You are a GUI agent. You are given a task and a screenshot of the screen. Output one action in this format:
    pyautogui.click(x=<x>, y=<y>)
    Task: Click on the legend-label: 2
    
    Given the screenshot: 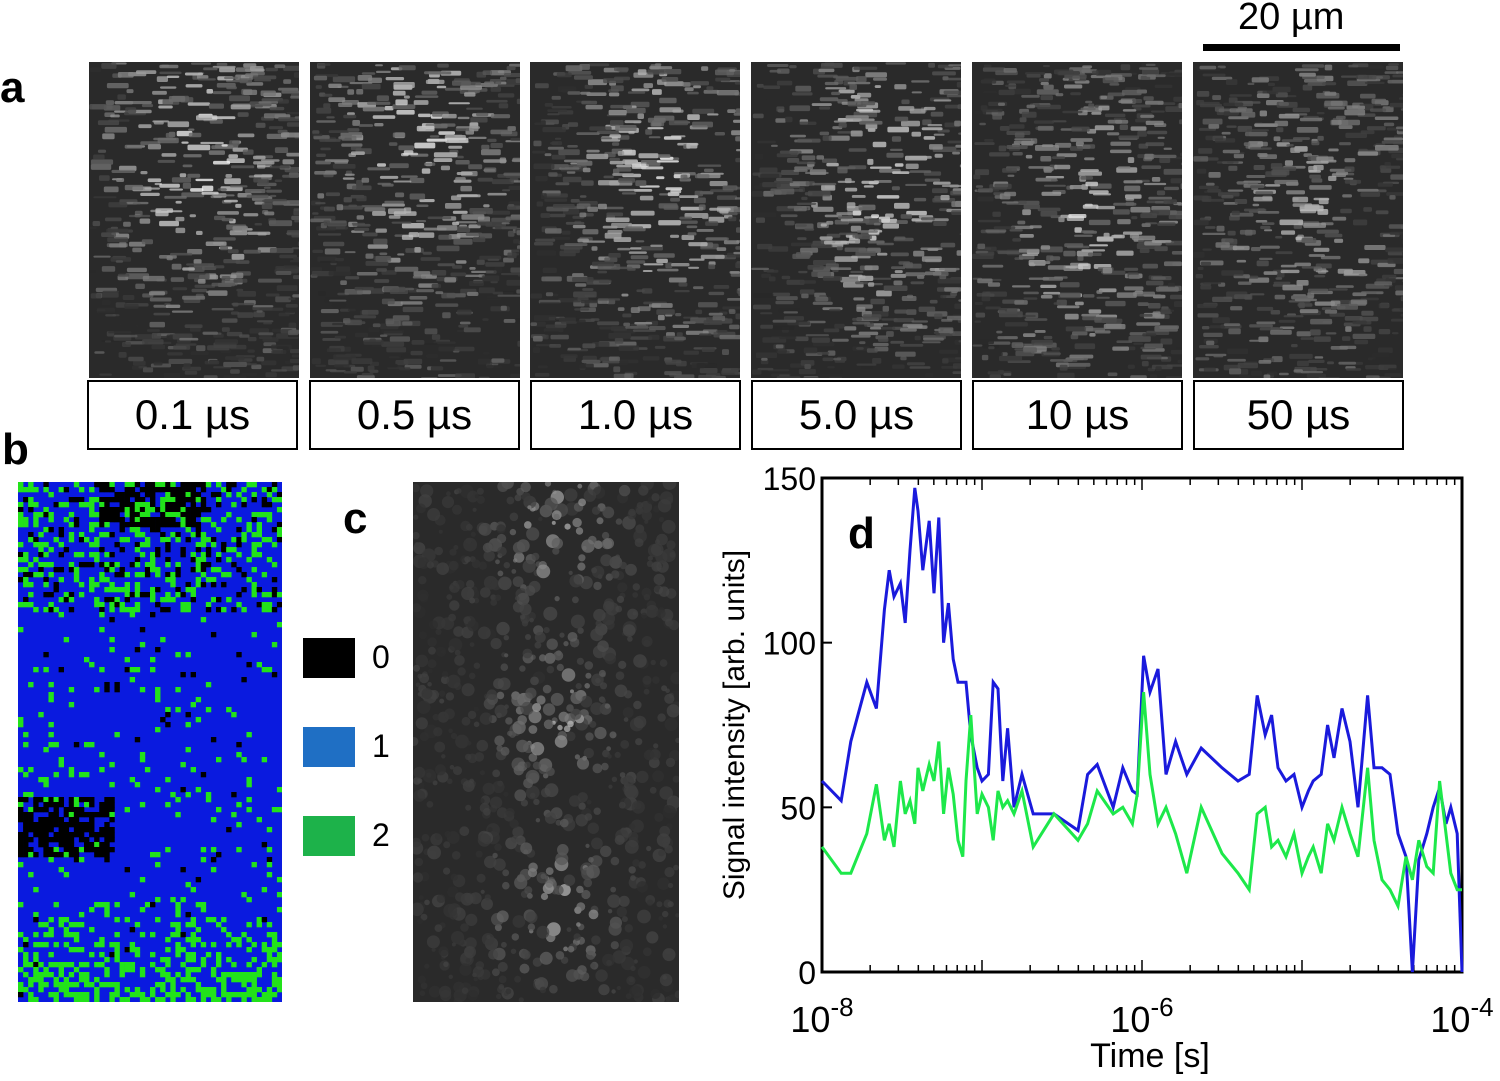 What is the action you would take?
    pyautogui.click(x=381, y=835)
    